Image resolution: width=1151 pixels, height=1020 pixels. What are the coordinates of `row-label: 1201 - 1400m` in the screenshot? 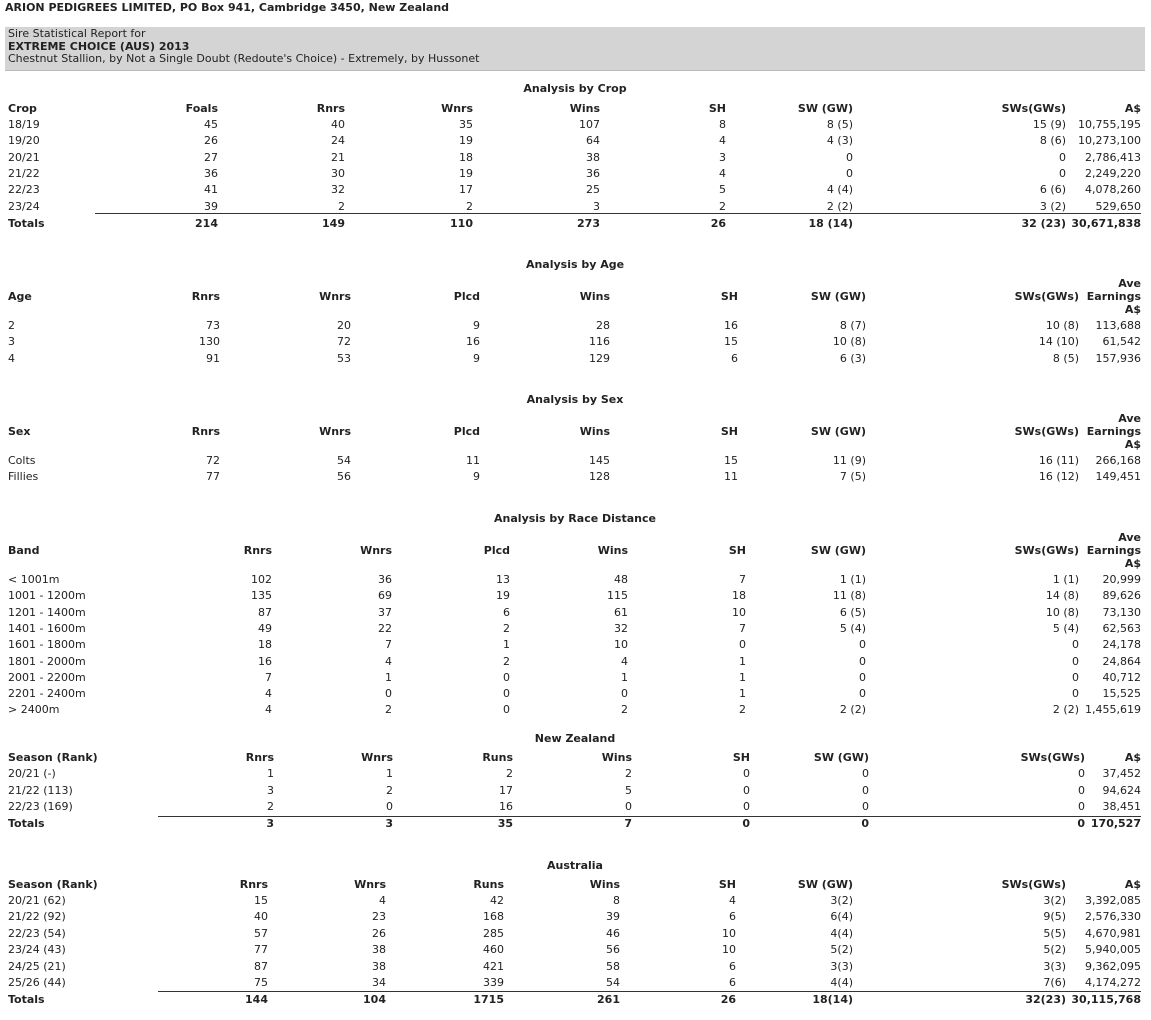 It's located at (47, 612).